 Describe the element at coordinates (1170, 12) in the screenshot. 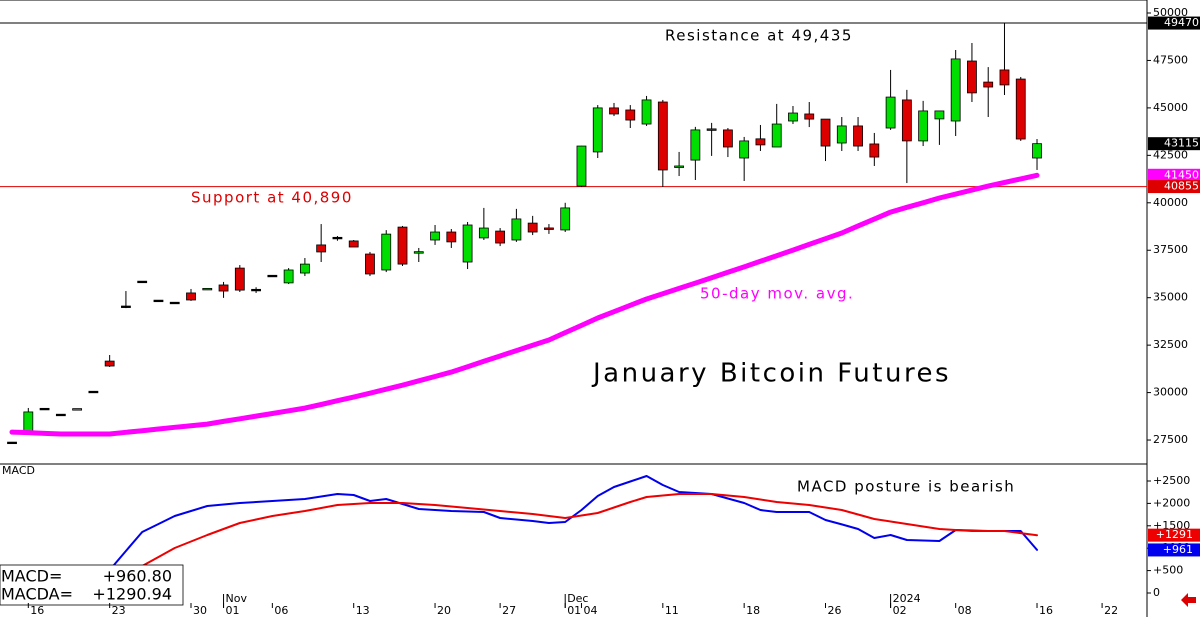

I see `y-tick-label: 50000` at that location.